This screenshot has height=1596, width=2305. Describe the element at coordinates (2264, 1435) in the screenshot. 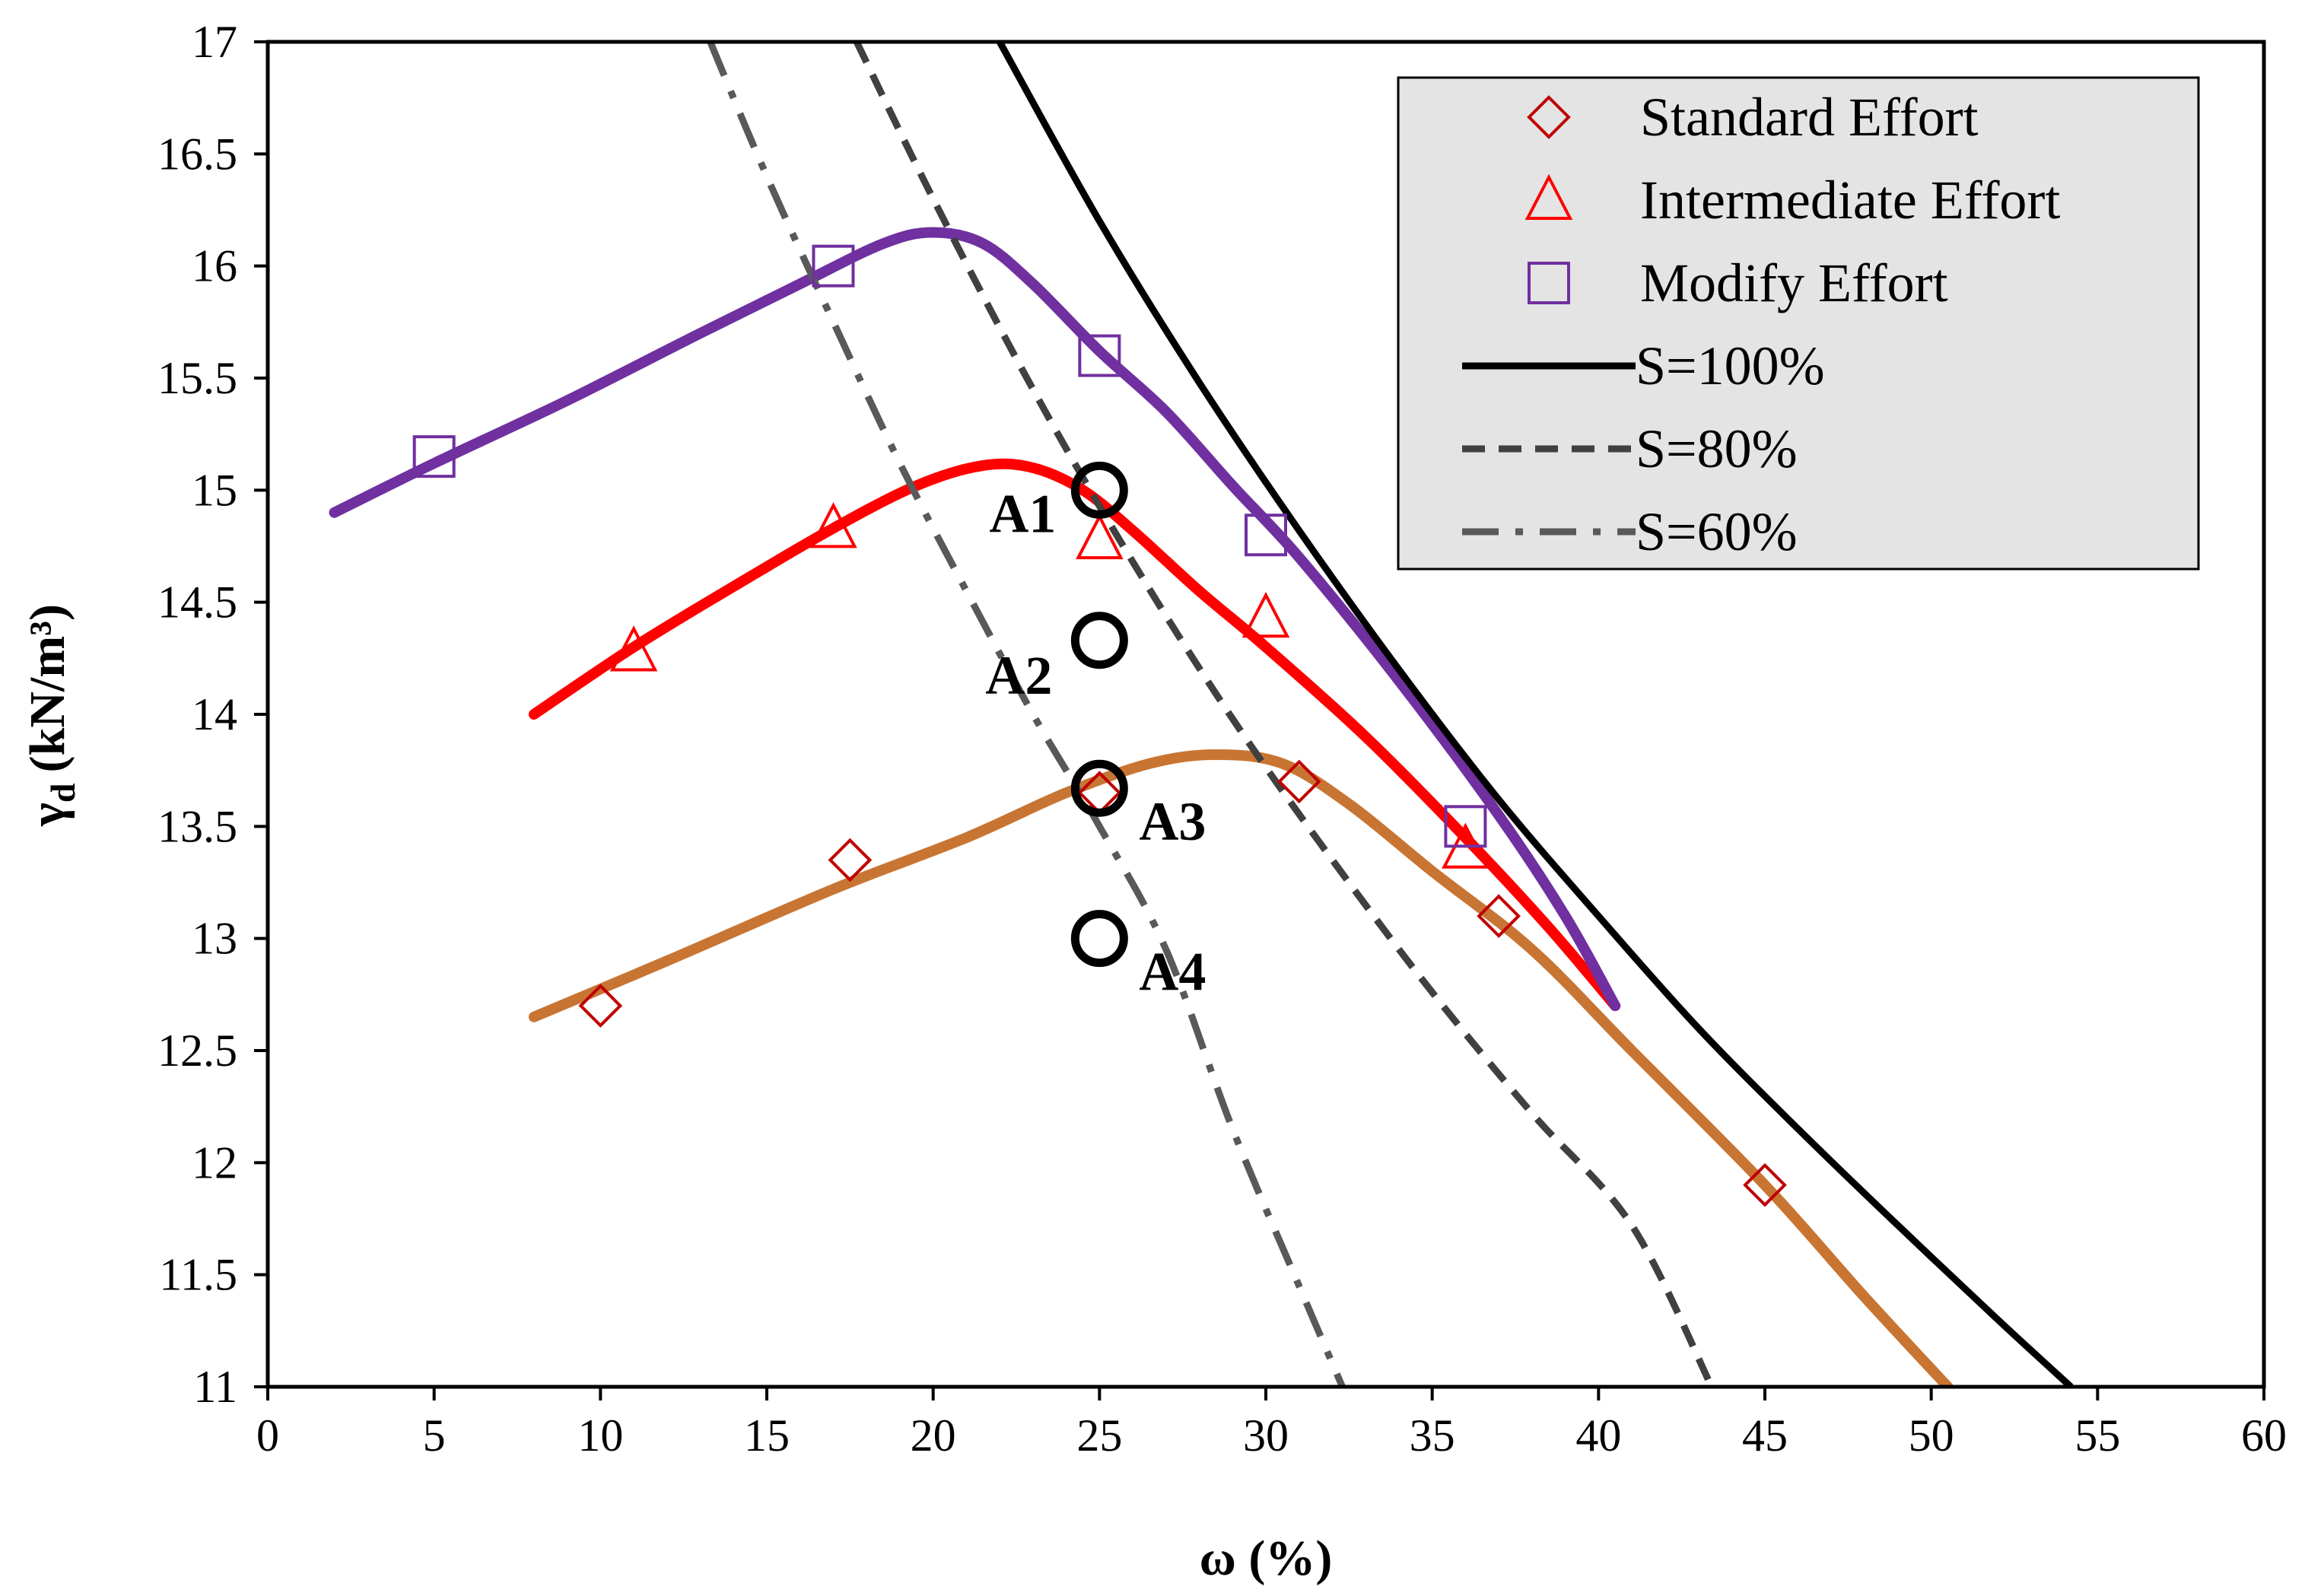

I see `x-tick-label: 60` at that location.